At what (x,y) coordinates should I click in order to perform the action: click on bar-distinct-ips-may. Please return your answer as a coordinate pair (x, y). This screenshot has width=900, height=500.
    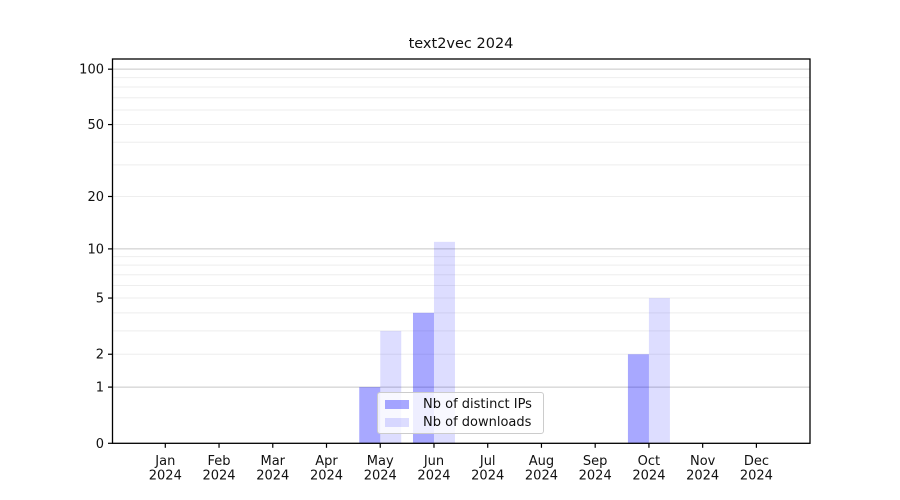
    Looking at the image, I should click on (370, 415).